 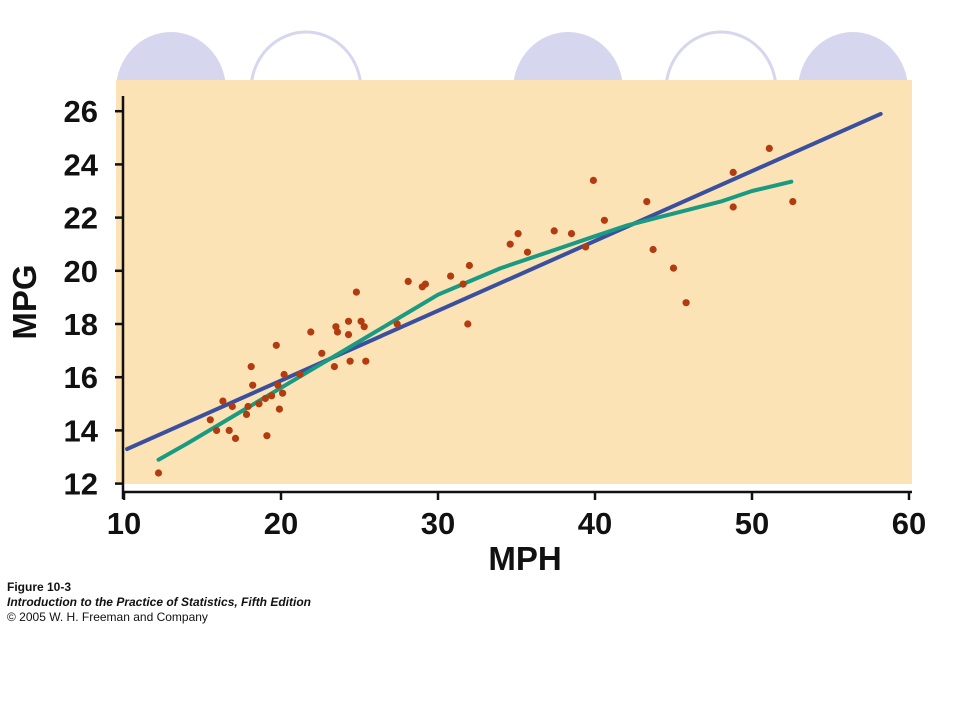 What do you see at coordinates (752, 523) in the screenshot?
I see `x-tick-label-50: 50` at bounding box center [752, 523].